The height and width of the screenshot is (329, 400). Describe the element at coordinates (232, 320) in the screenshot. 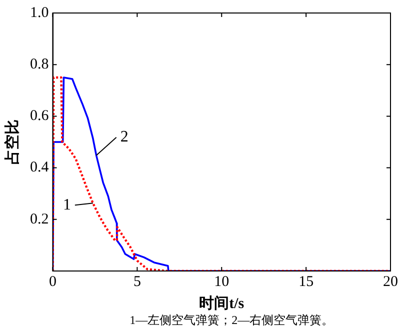

I see `text: 1—左侧空气弹簧；2—右侧空气弹簧。` at that location.